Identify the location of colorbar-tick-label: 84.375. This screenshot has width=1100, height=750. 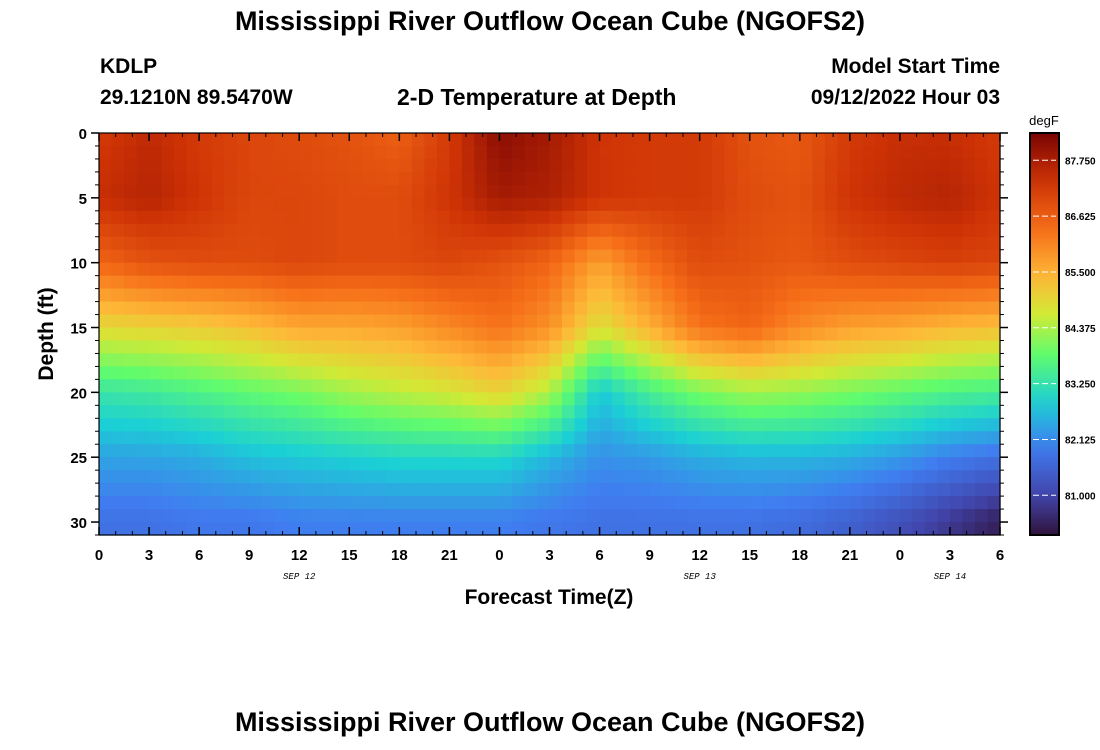
(1080, 329).